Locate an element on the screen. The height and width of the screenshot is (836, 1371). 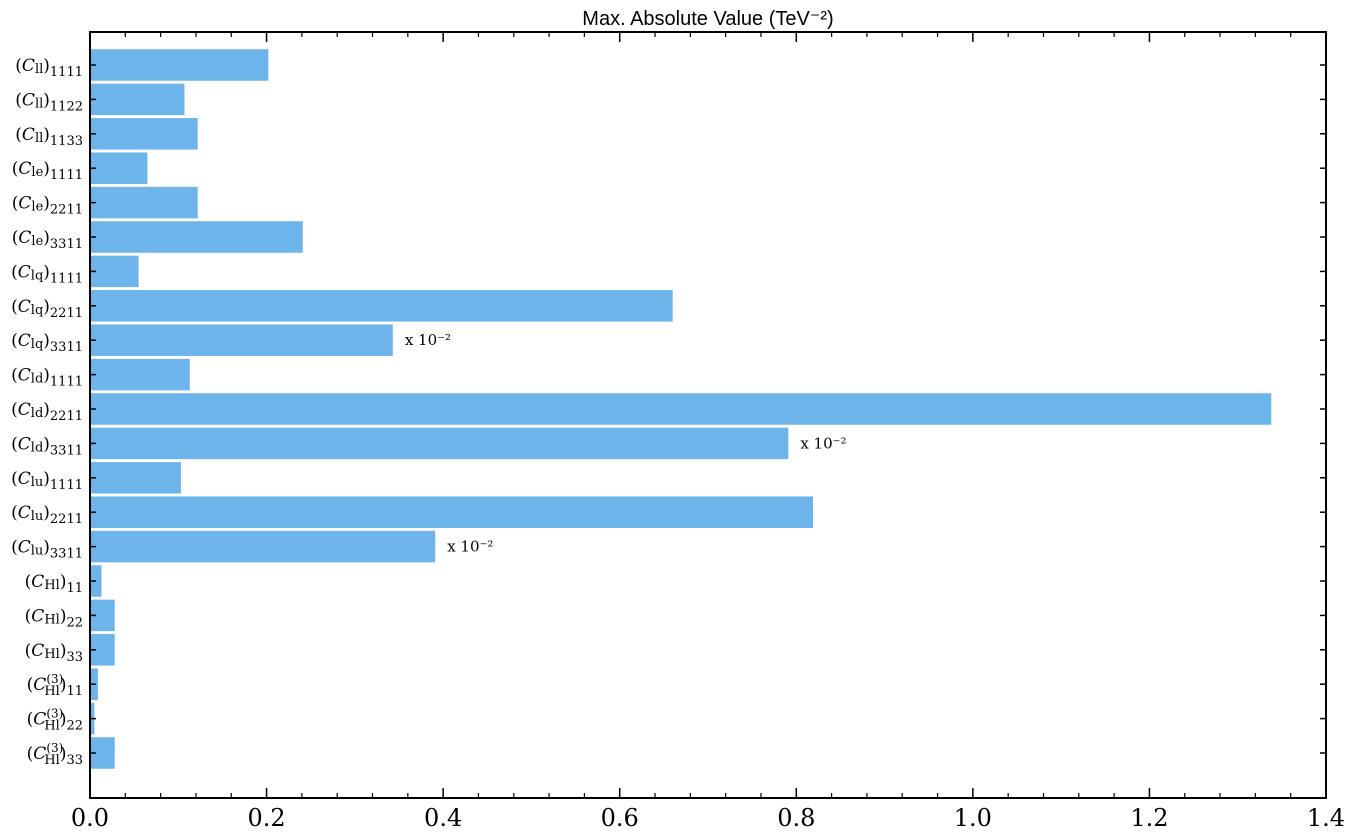
category-label-20: (C(3) Hl)33 is located at coordinates (55, 754).